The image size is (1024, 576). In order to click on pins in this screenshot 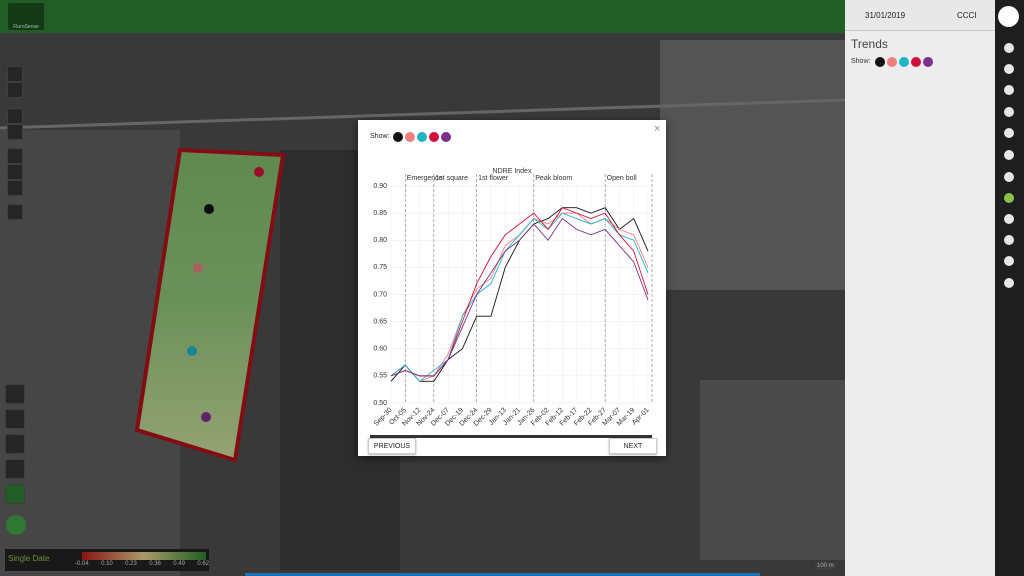, I will do `click(225, 294)`.